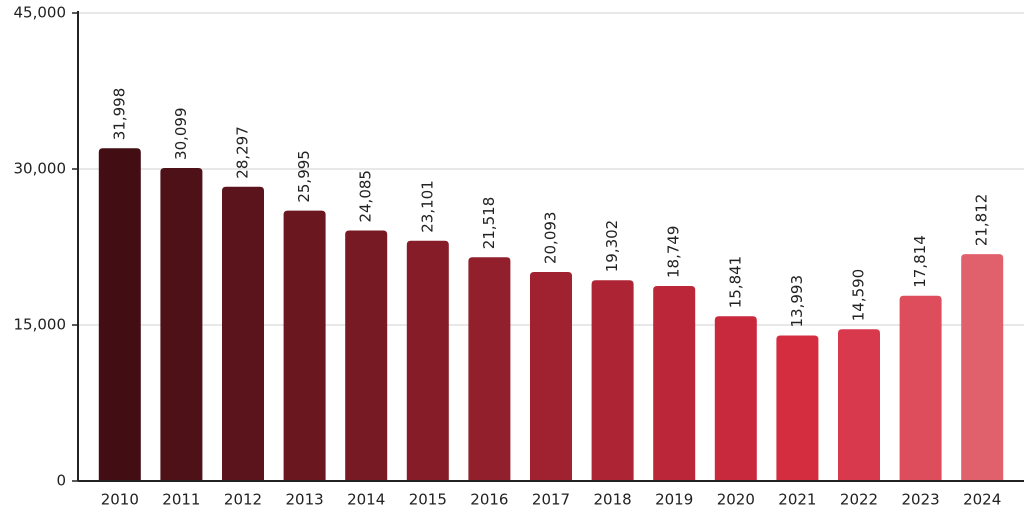 The width and height of the screenshot is (1024, 514). I want to click on x-tick-label: 2011, so click(181, 500).